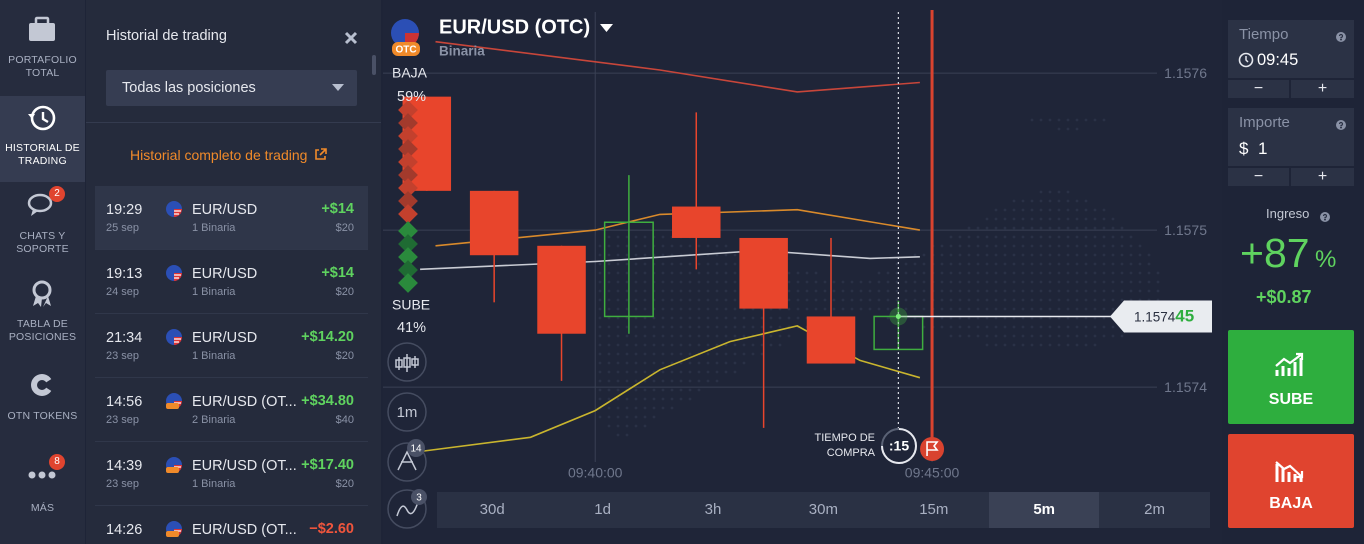  I want to click on nav-item: CHATS Y SOPORTE 2, so click(42, 227).